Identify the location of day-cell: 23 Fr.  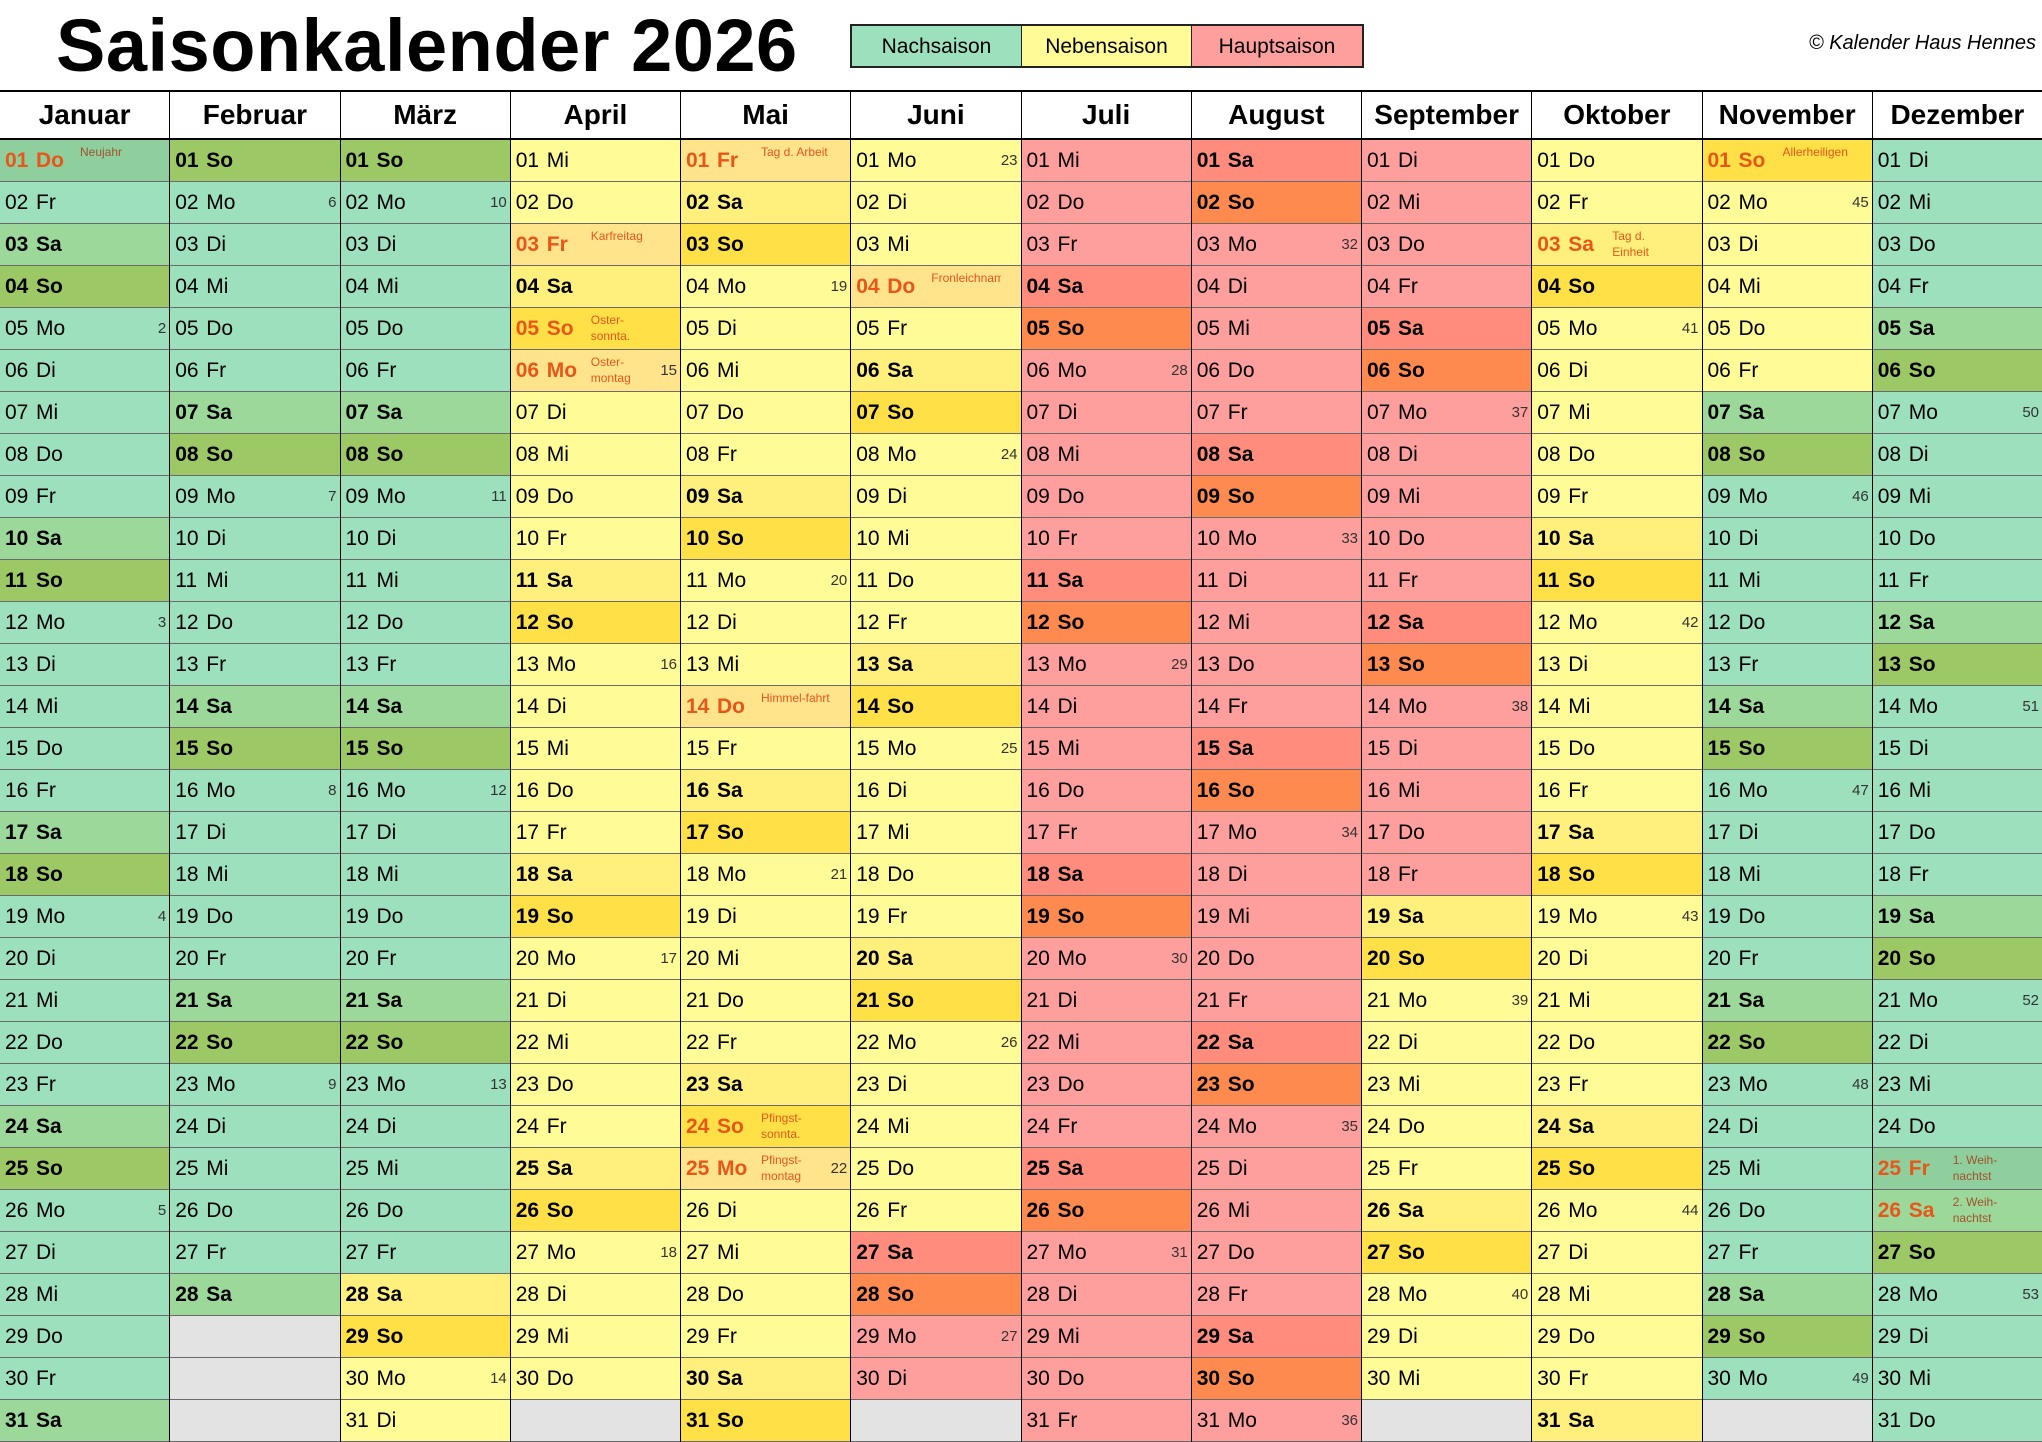
(85, 1085).